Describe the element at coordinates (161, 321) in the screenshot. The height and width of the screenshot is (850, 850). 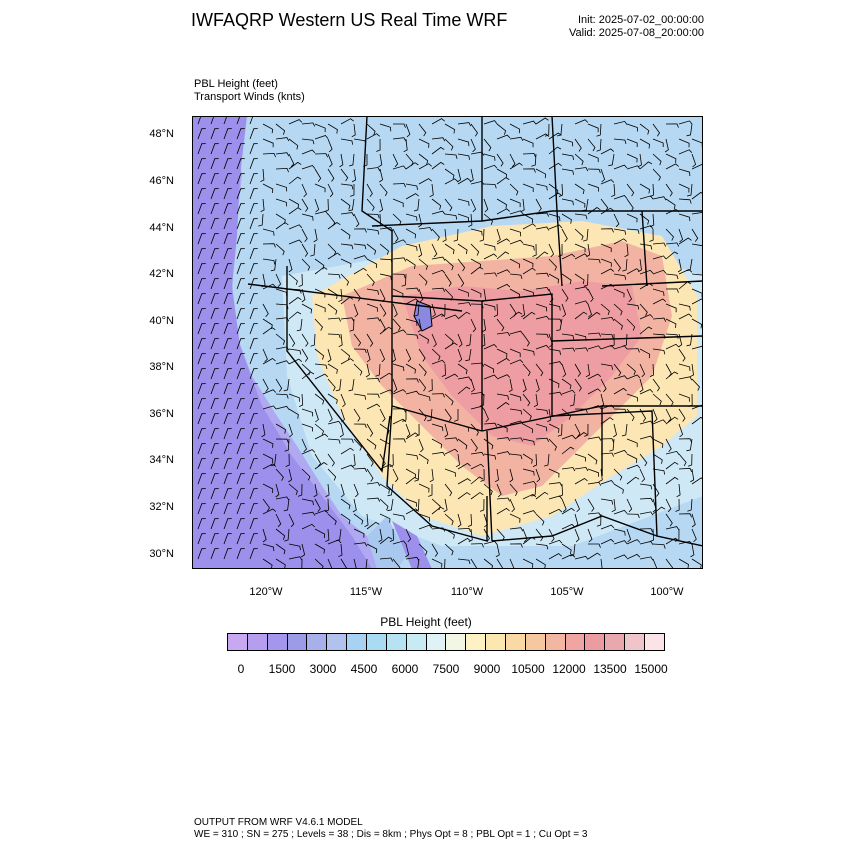
I see `lat-label: 40°N` at that location.